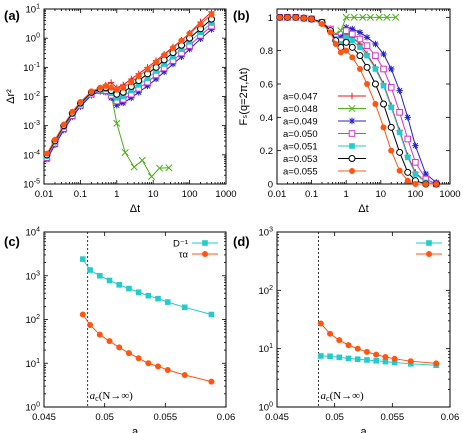 The width and height of the screenshot is (463, 433). I want to click on y-tick-label: 0.8, so click(266, 51).